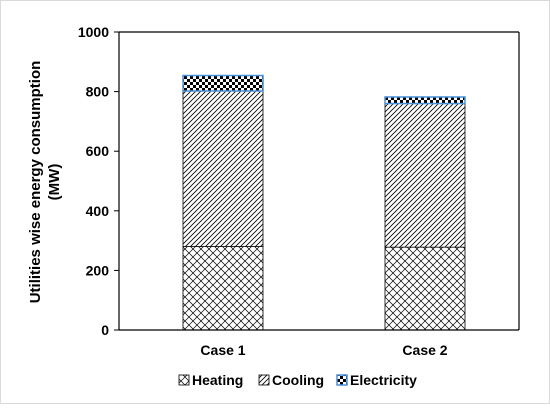  I want to click on legend-label-electricity: Electricity, so click(383, 380).